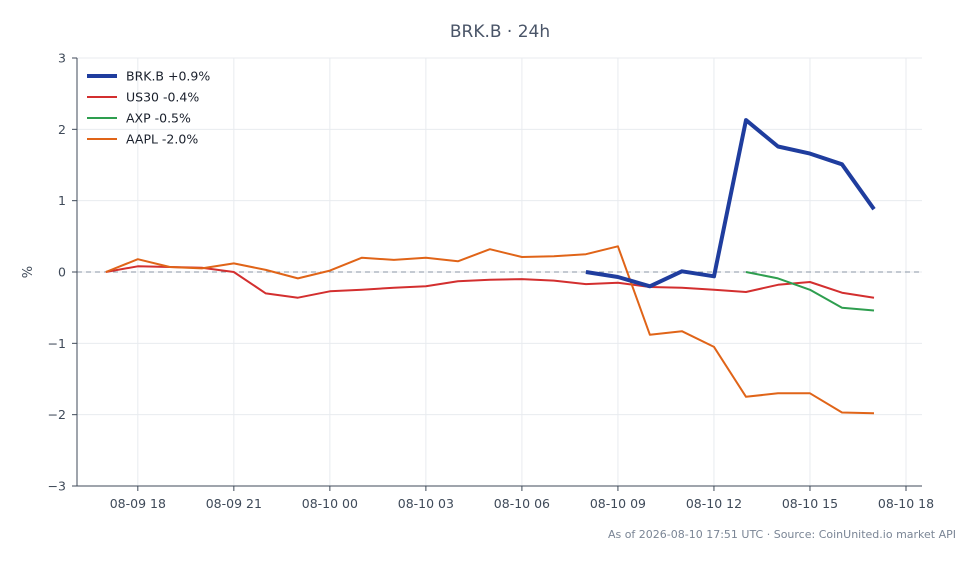 The height and width of the screenshot is (564, 980). I want to click on y-tick-label: −3, so click(57, 486).